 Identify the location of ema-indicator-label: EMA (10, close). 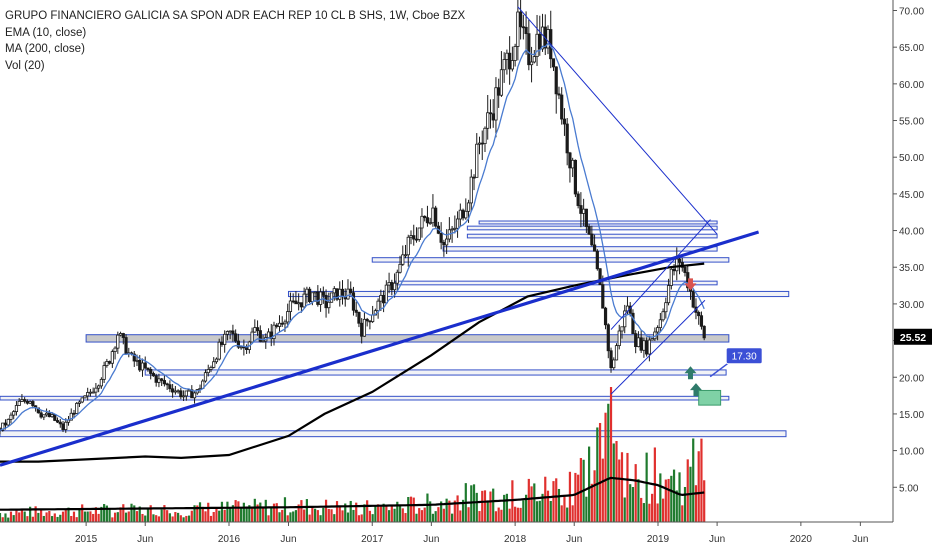
(46, 32).